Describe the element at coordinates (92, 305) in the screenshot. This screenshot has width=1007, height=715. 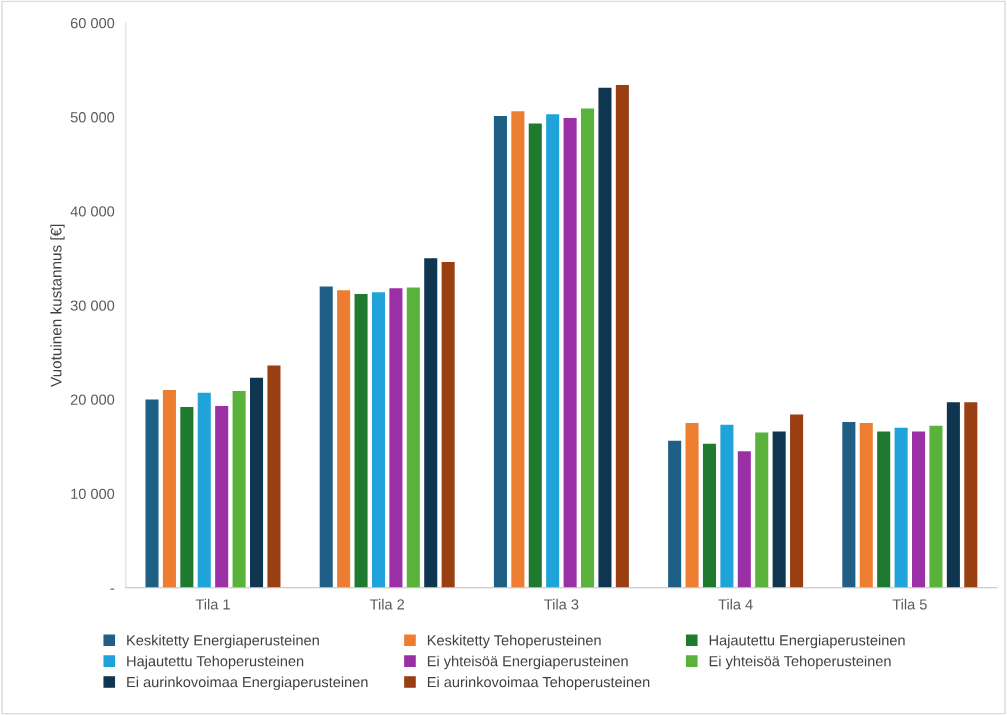
I see `y-tick-label: 30 000` at that location.